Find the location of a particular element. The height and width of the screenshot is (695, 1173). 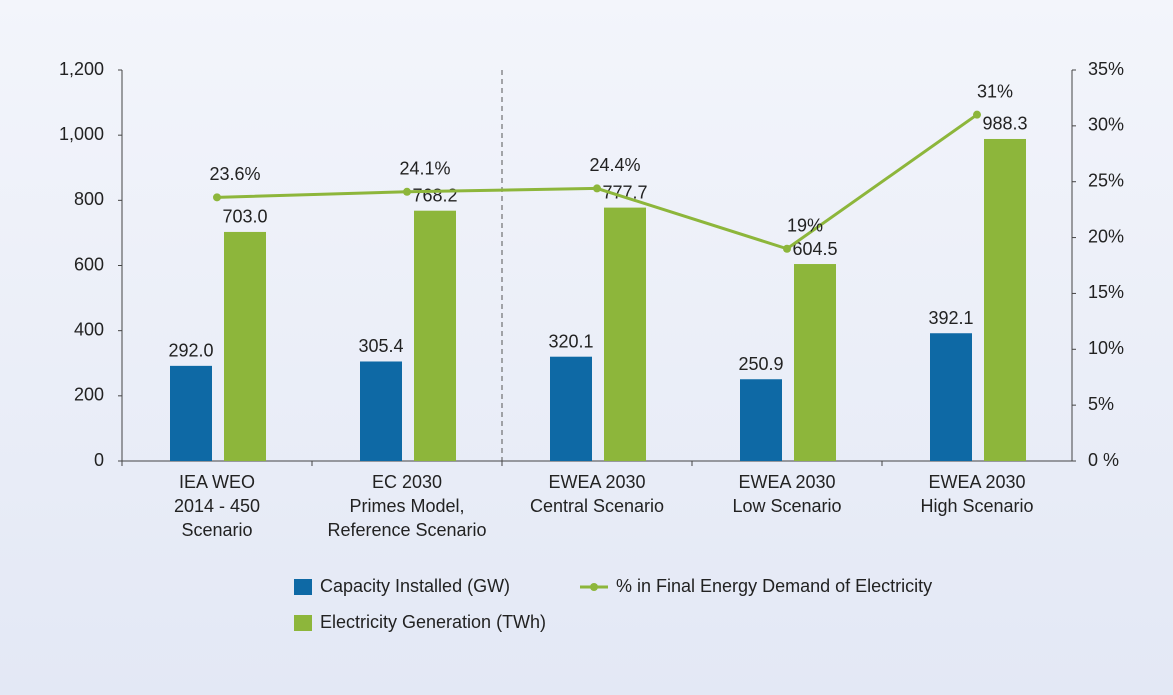

x-tick-line: IEA WEO is located at coordinates (217, 482).